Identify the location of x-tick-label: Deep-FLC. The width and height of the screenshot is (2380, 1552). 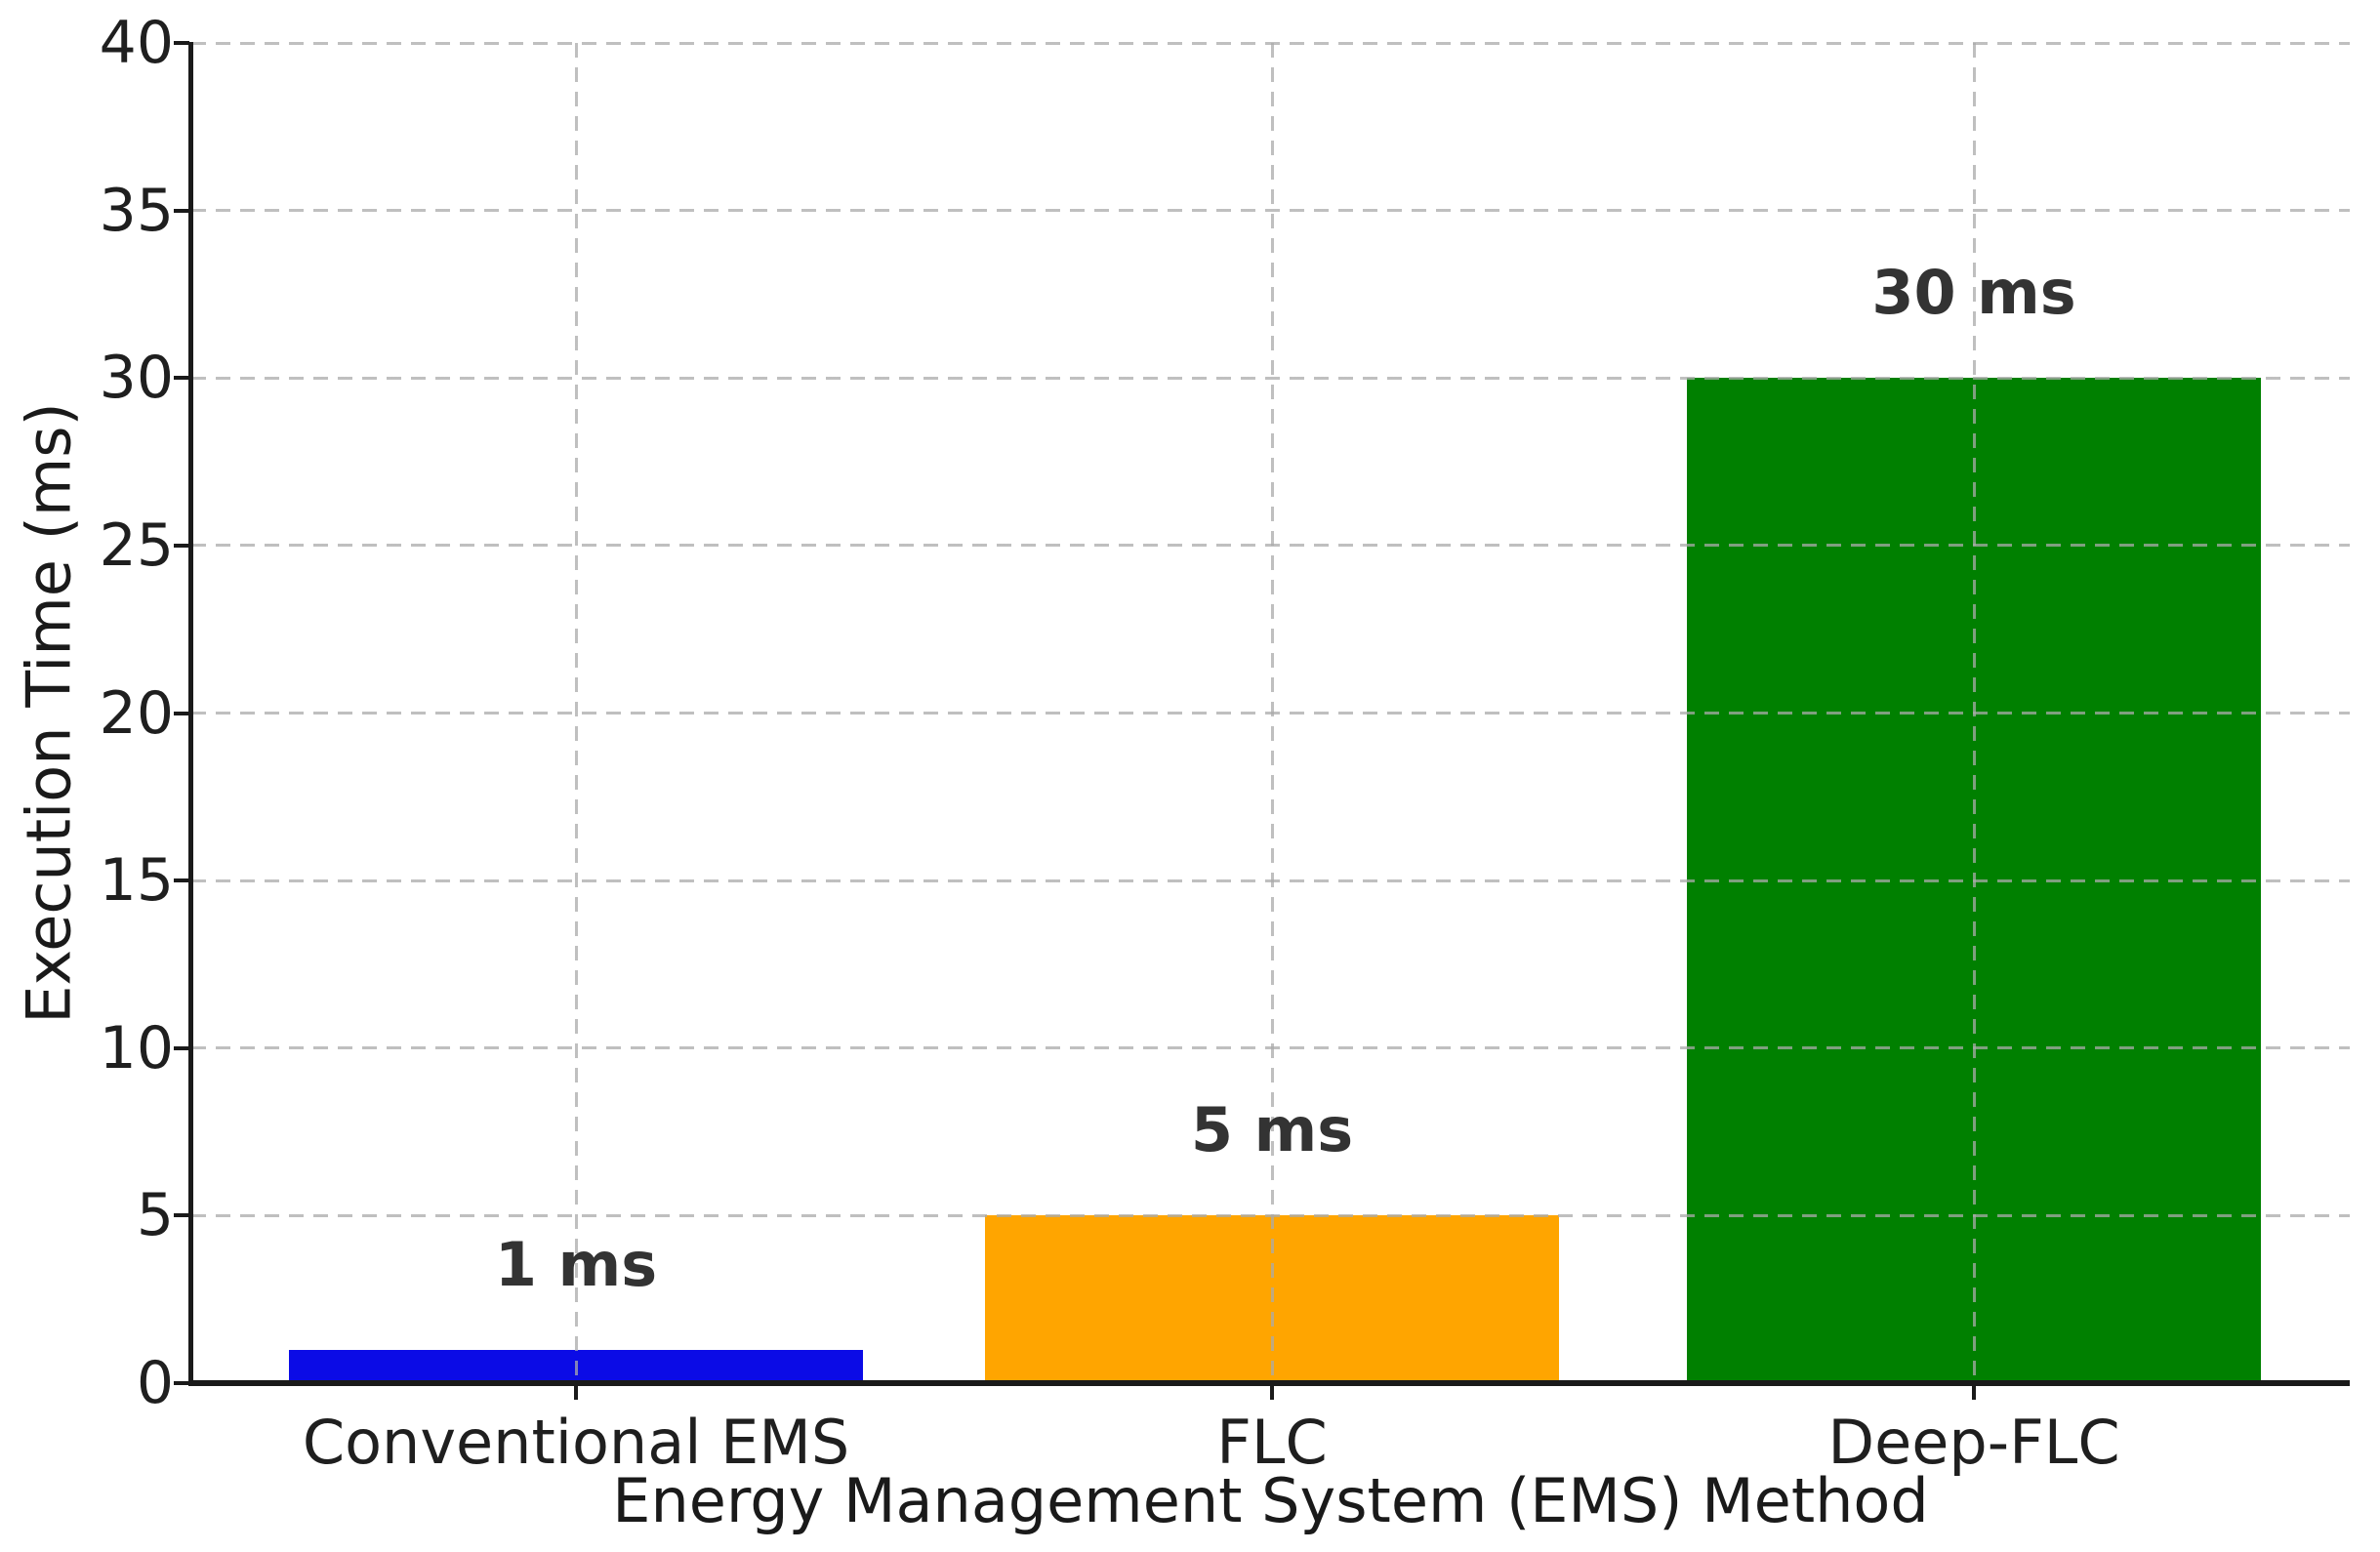
(1973, 1442).